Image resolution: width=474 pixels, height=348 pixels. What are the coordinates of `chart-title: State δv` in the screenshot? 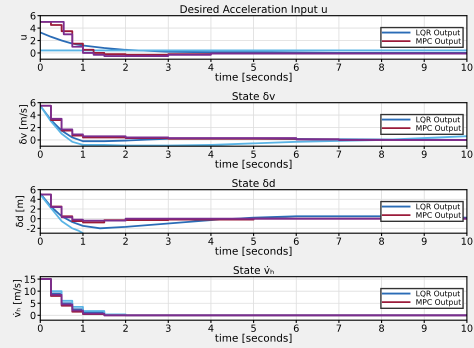 It's located at (253, 96).